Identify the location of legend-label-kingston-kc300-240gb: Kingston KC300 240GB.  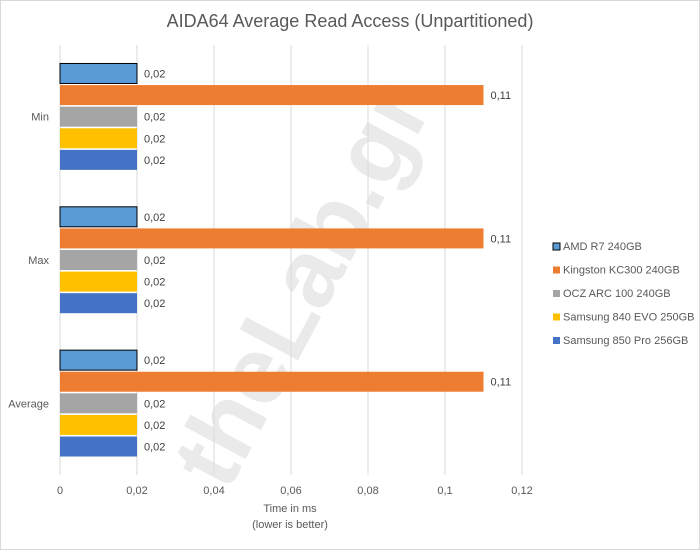
(621, 271).